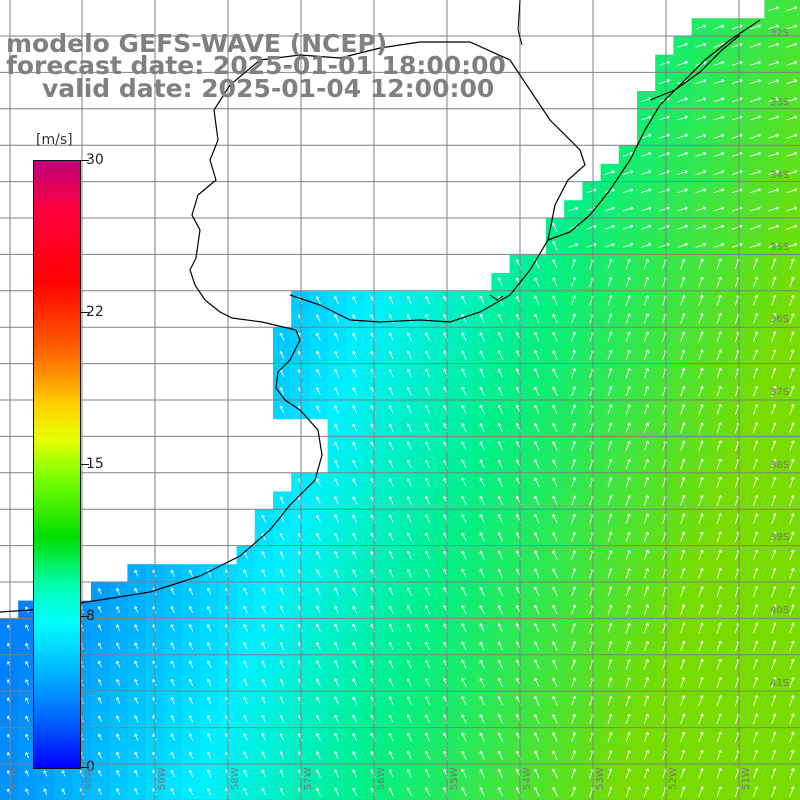  I want to click on lon-label: 52W, so click(673, 778).